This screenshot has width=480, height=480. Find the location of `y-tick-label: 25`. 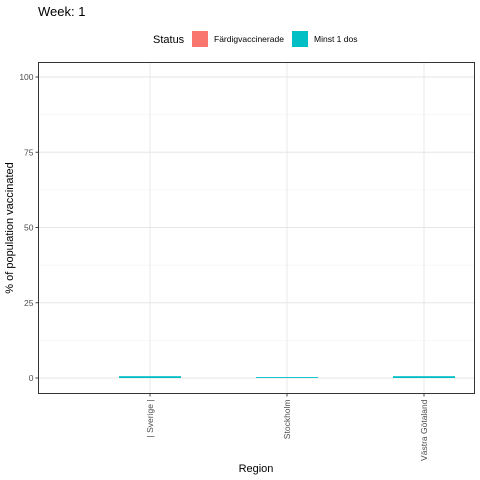

y-tick-label: 25 is located at coordinates (29, 303).